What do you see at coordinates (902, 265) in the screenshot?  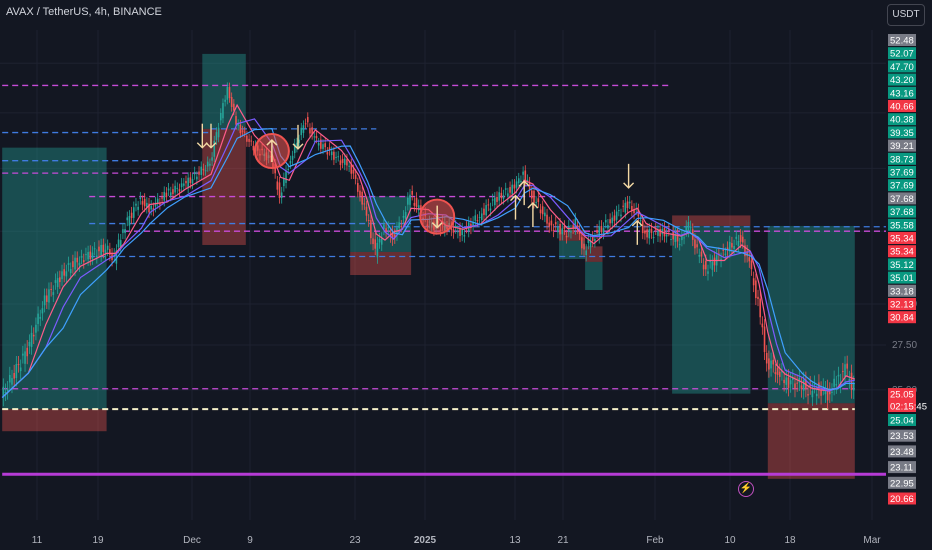 I see `price-label-text: 35.12` at bounding box center [902, 265].